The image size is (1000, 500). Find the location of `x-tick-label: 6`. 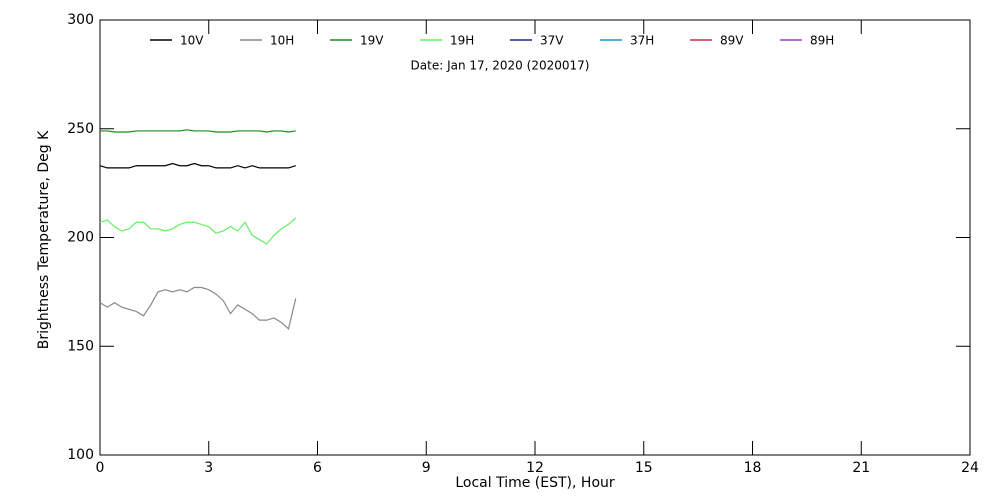

x-tick-label: 6 is located at coordinates (317, 468).